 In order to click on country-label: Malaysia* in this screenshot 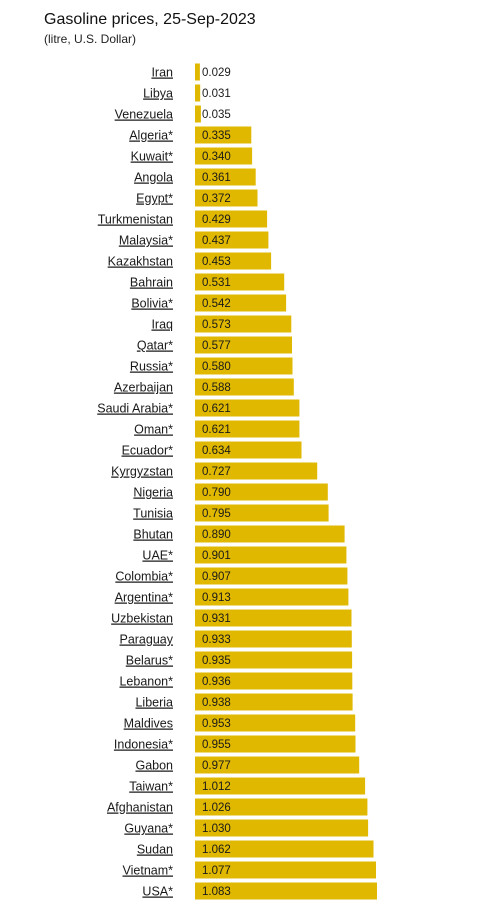, I will do `click(146, 241)`.